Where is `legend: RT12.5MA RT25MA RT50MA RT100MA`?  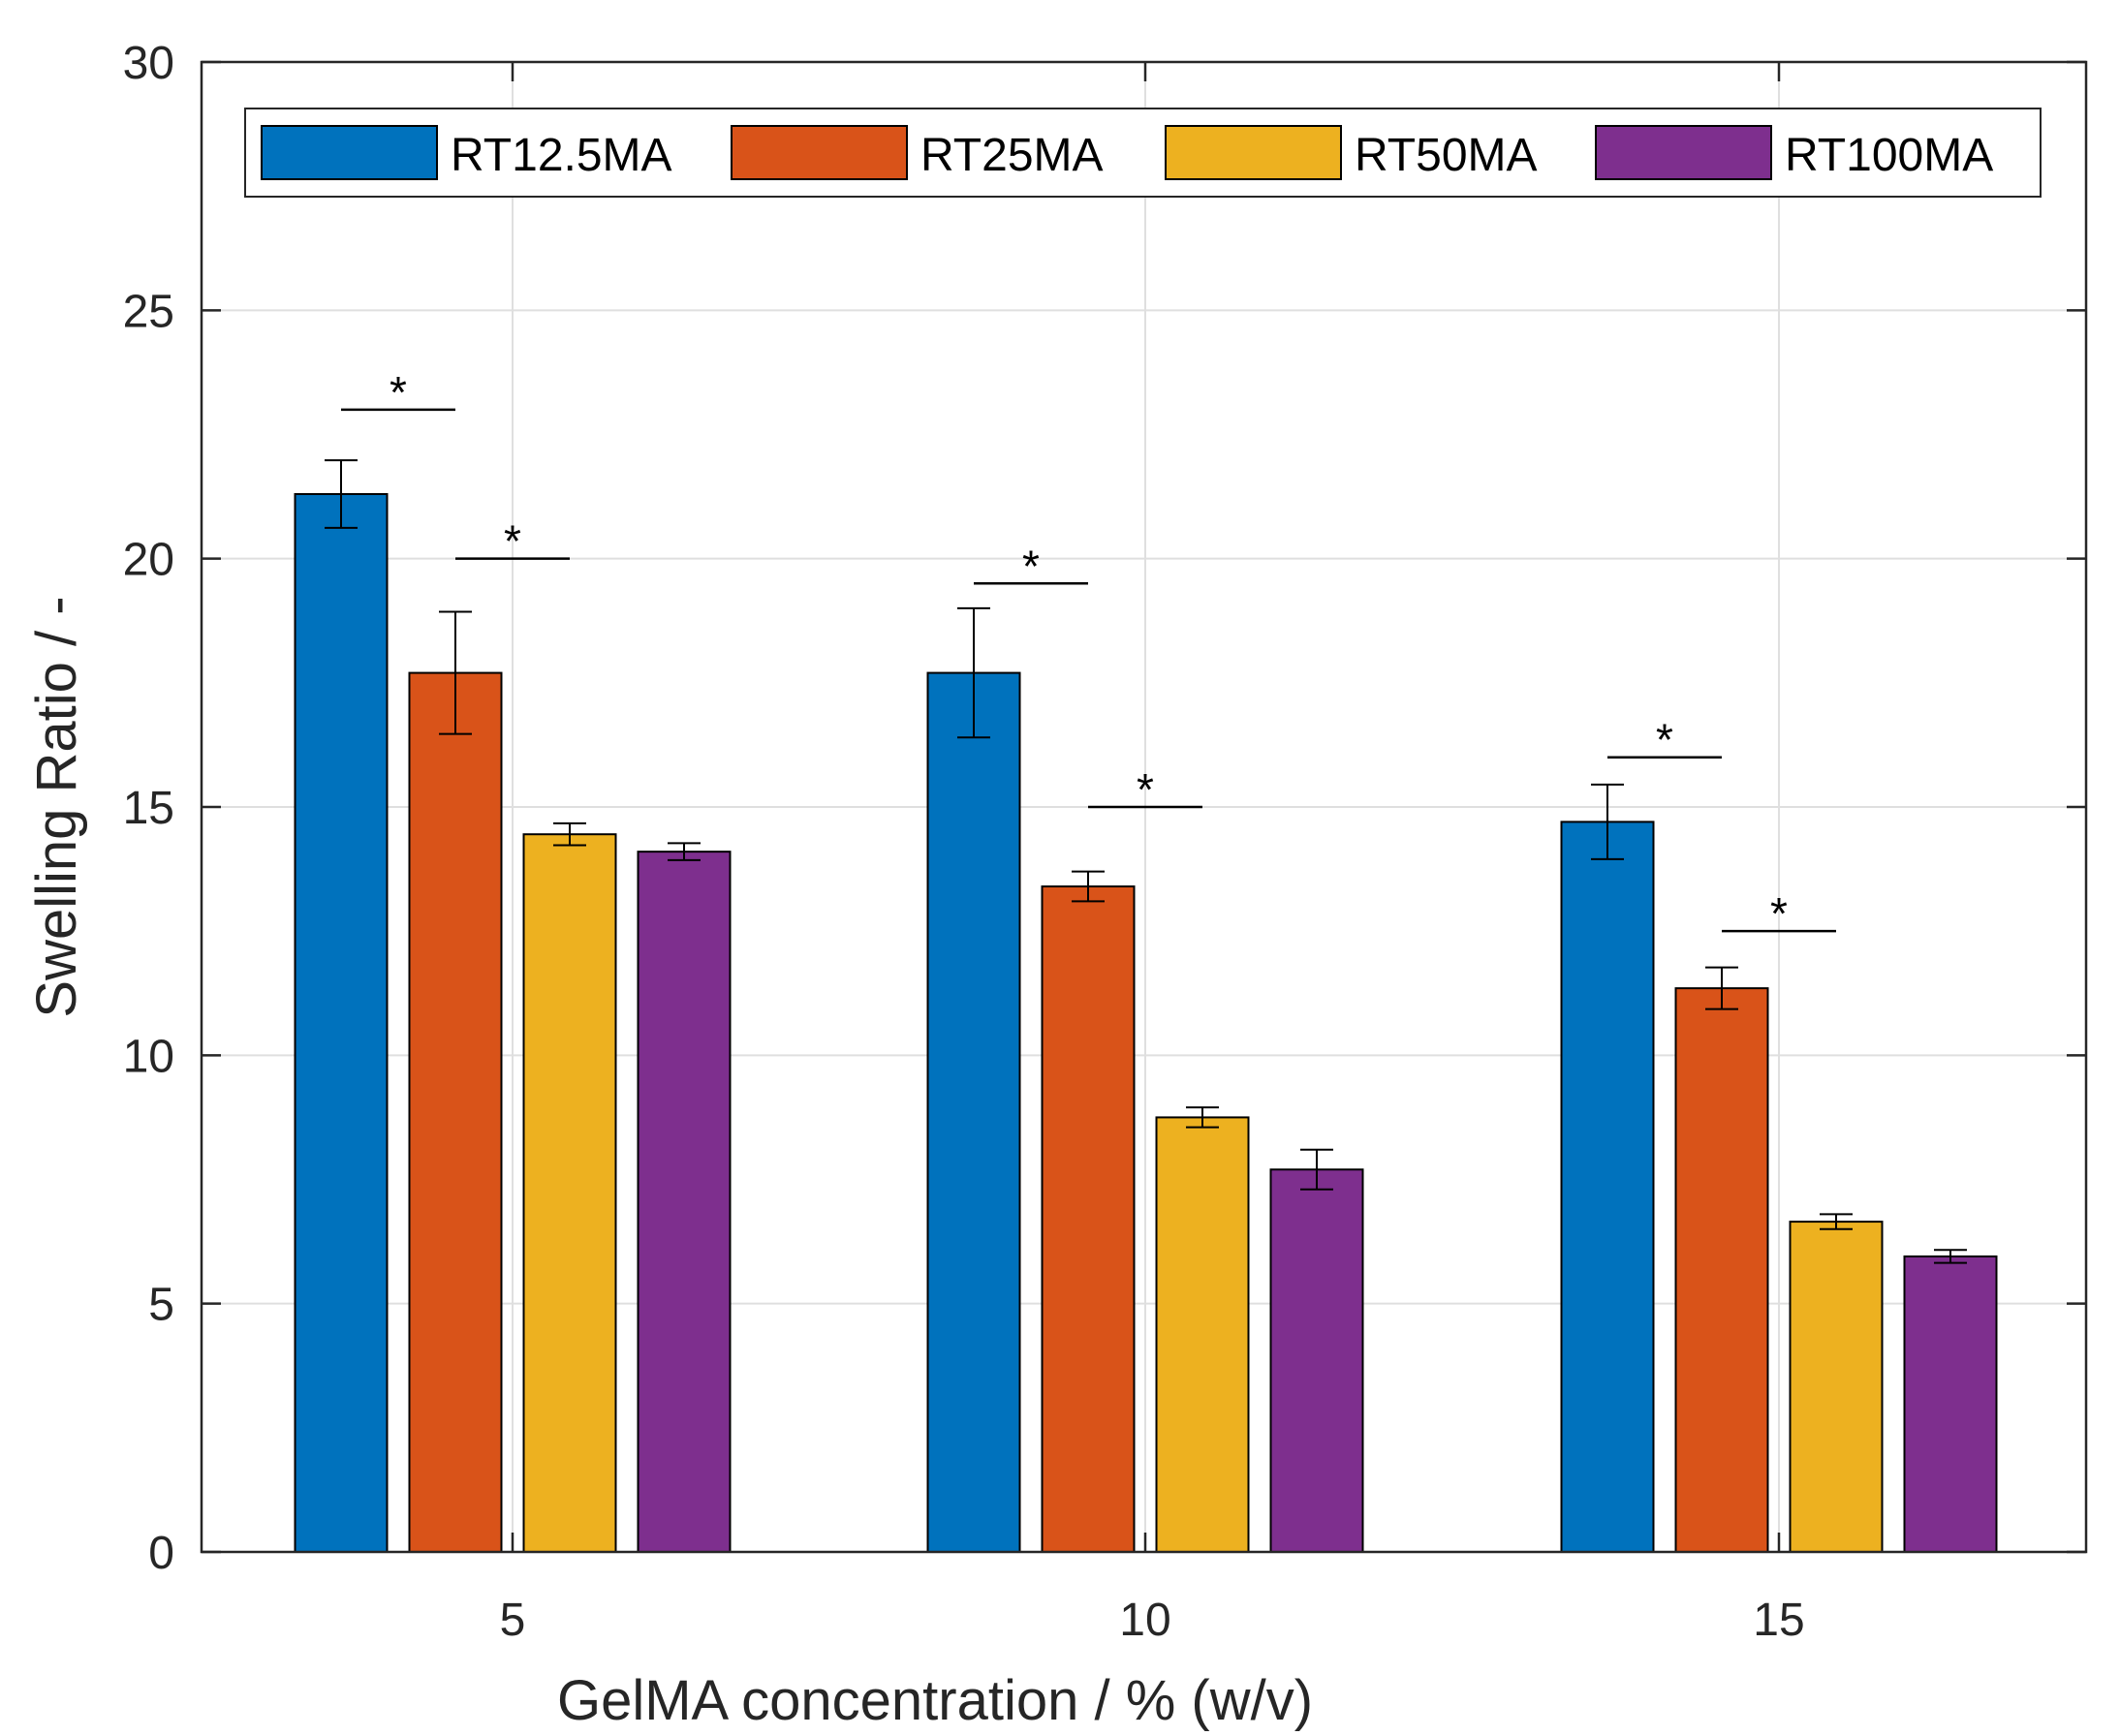
legend: RT12.5MA RT25MA RT50MA RT100MA is located at coordinates (1143, 153).